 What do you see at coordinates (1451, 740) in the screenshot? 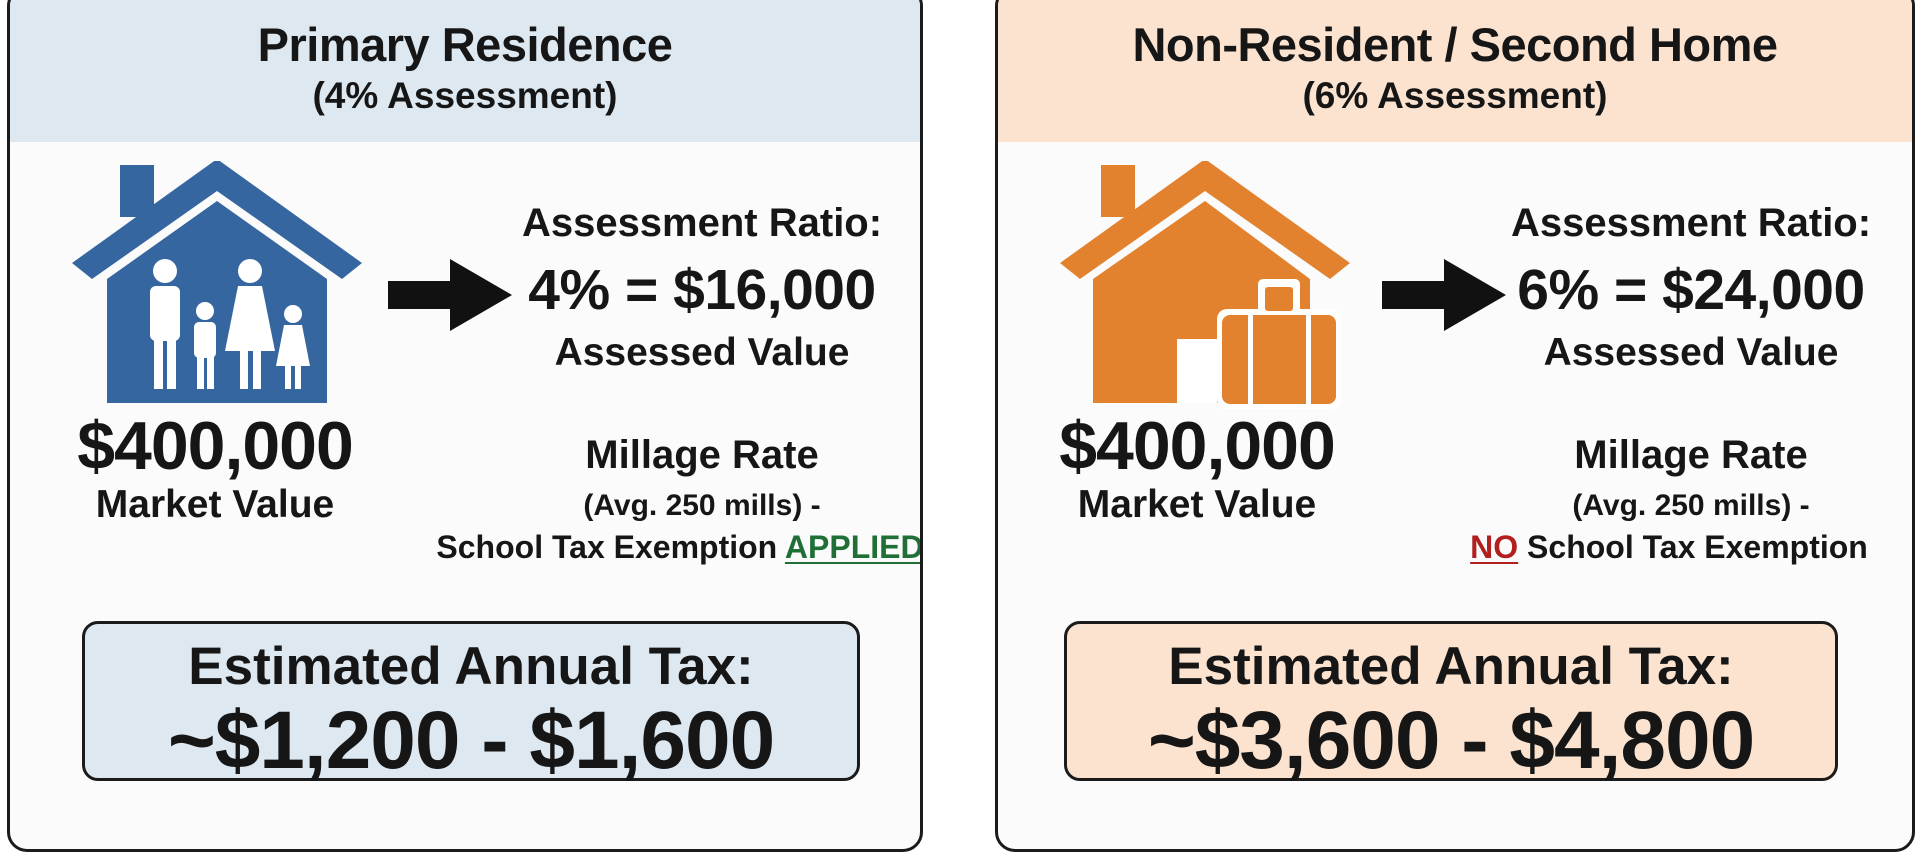
I see `non-resident-tax-range: ~$3,600 - $4,800` at bounding box center [1451, 740].